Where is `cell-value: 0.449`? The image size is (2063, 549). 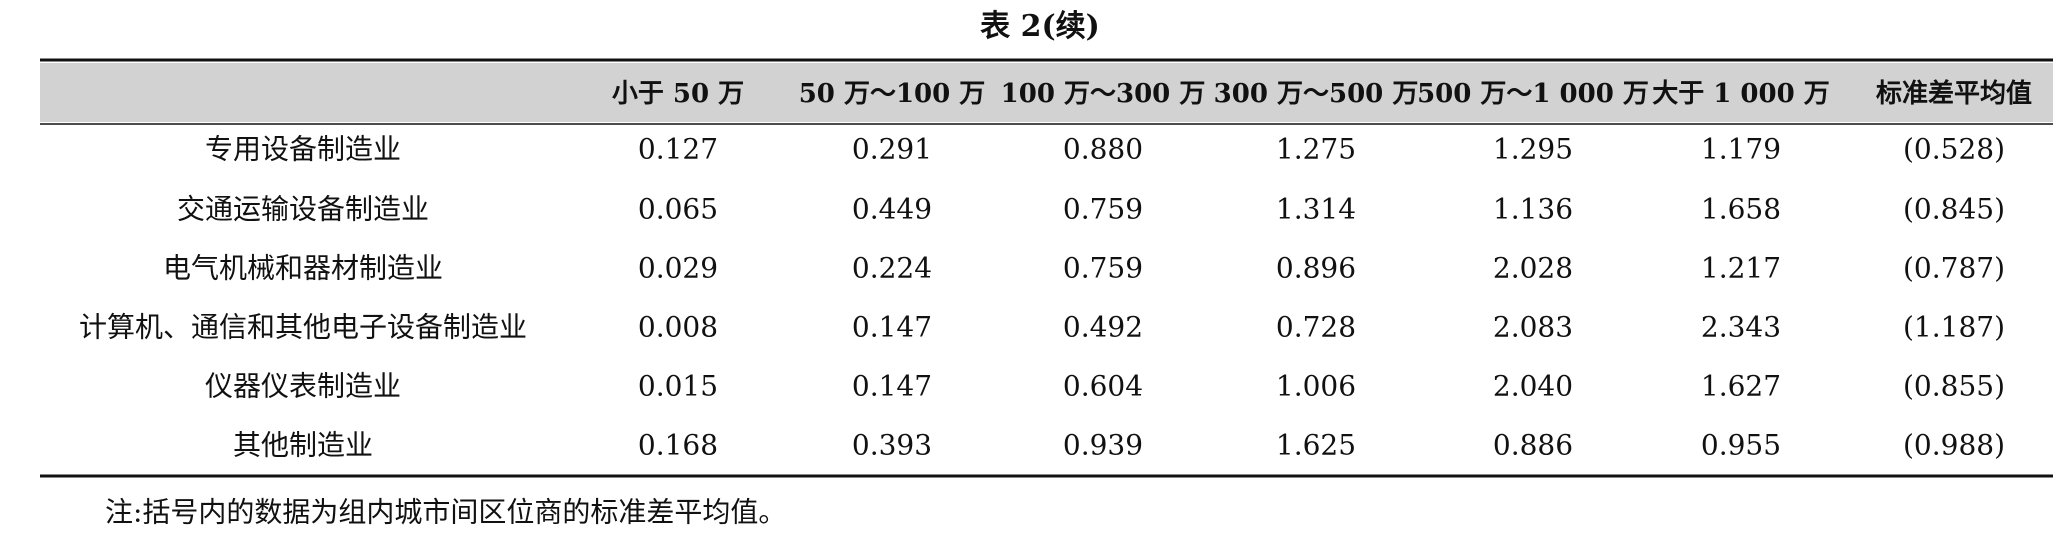 cell-value: 0.449 is located at coordinates (892, 209).